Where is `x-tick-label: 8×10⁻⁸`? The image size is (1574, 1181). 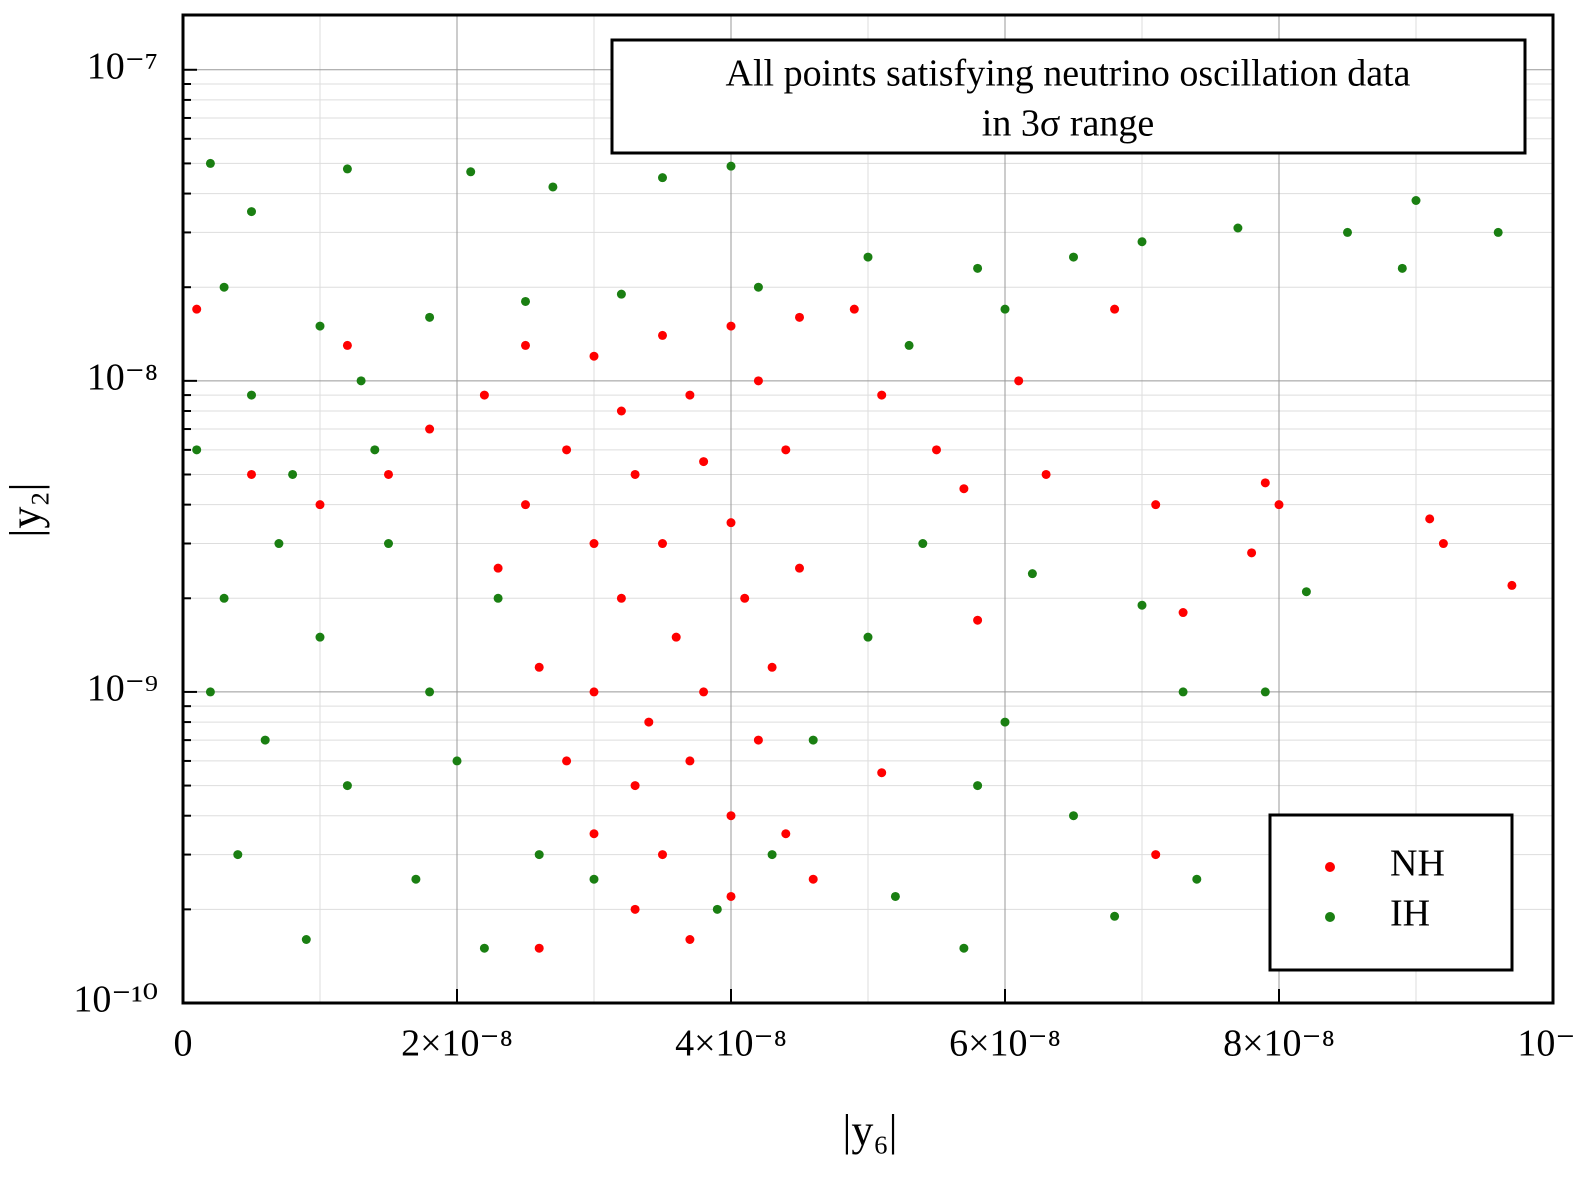 x-tick-label: 8×10⁻⁸ is located at coordinates (1279, 1044).